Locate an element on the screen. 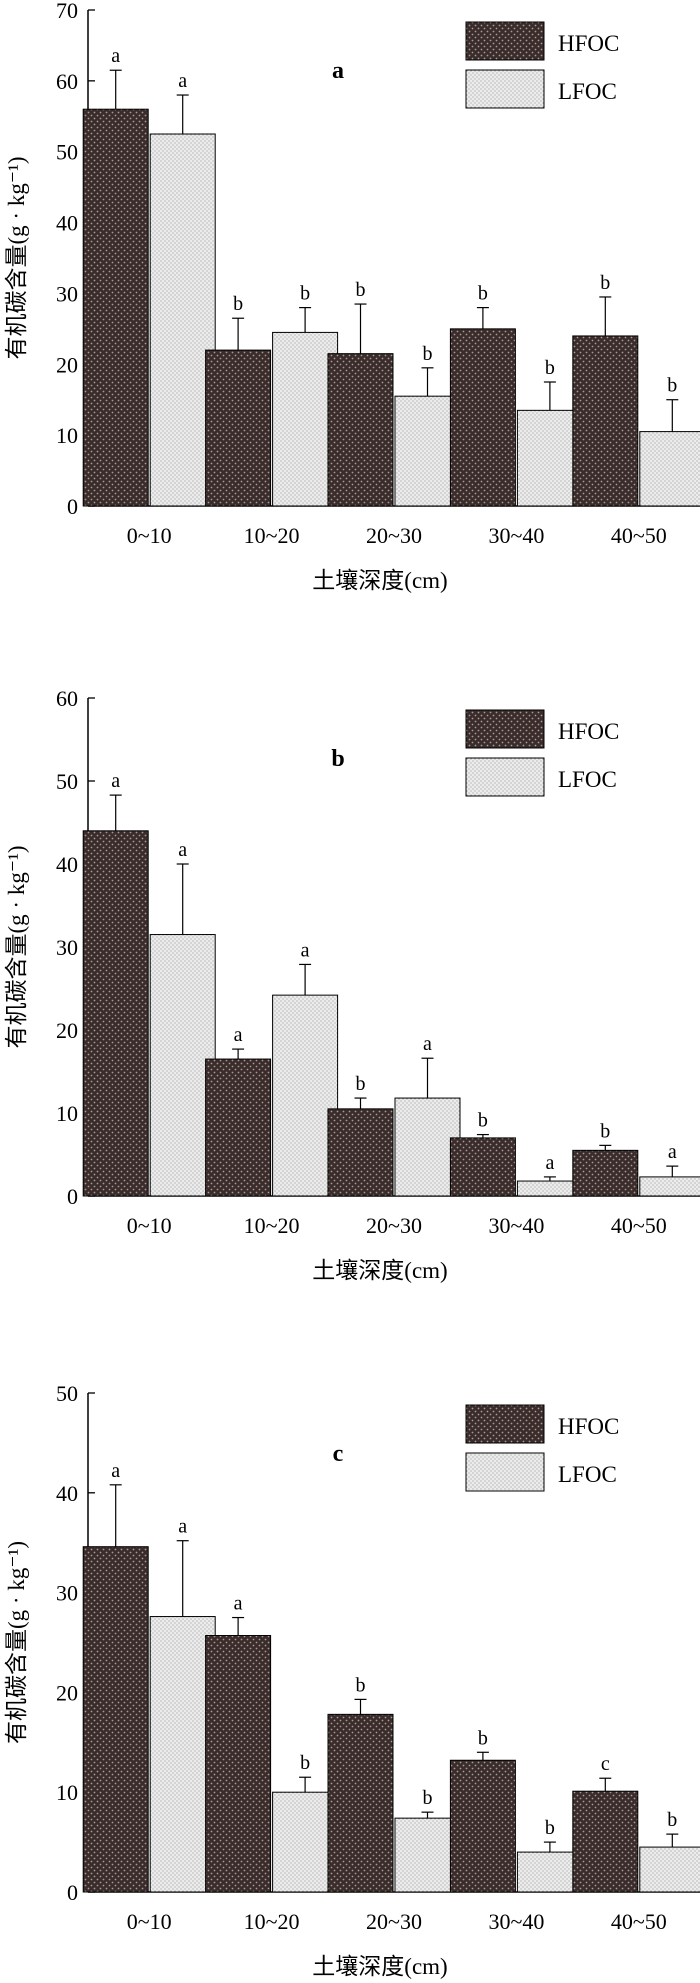  significance-letter: c is located at coordinates (605, 1764).